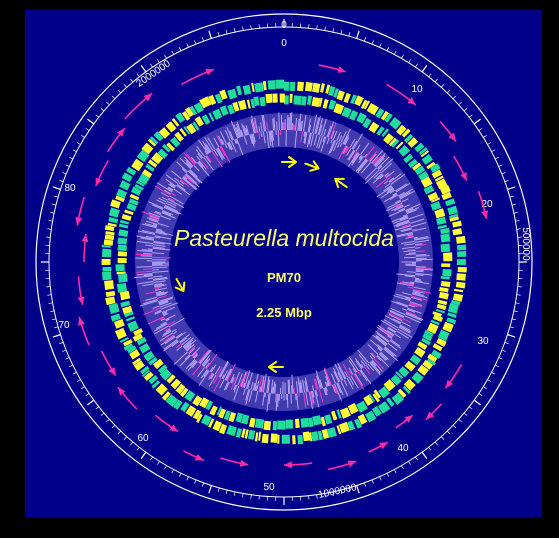  What do you see at coordinates (525, 244) in the screenshot?
I see `outer-scale-label-500000: 500000` at bounding box center [525, 244].